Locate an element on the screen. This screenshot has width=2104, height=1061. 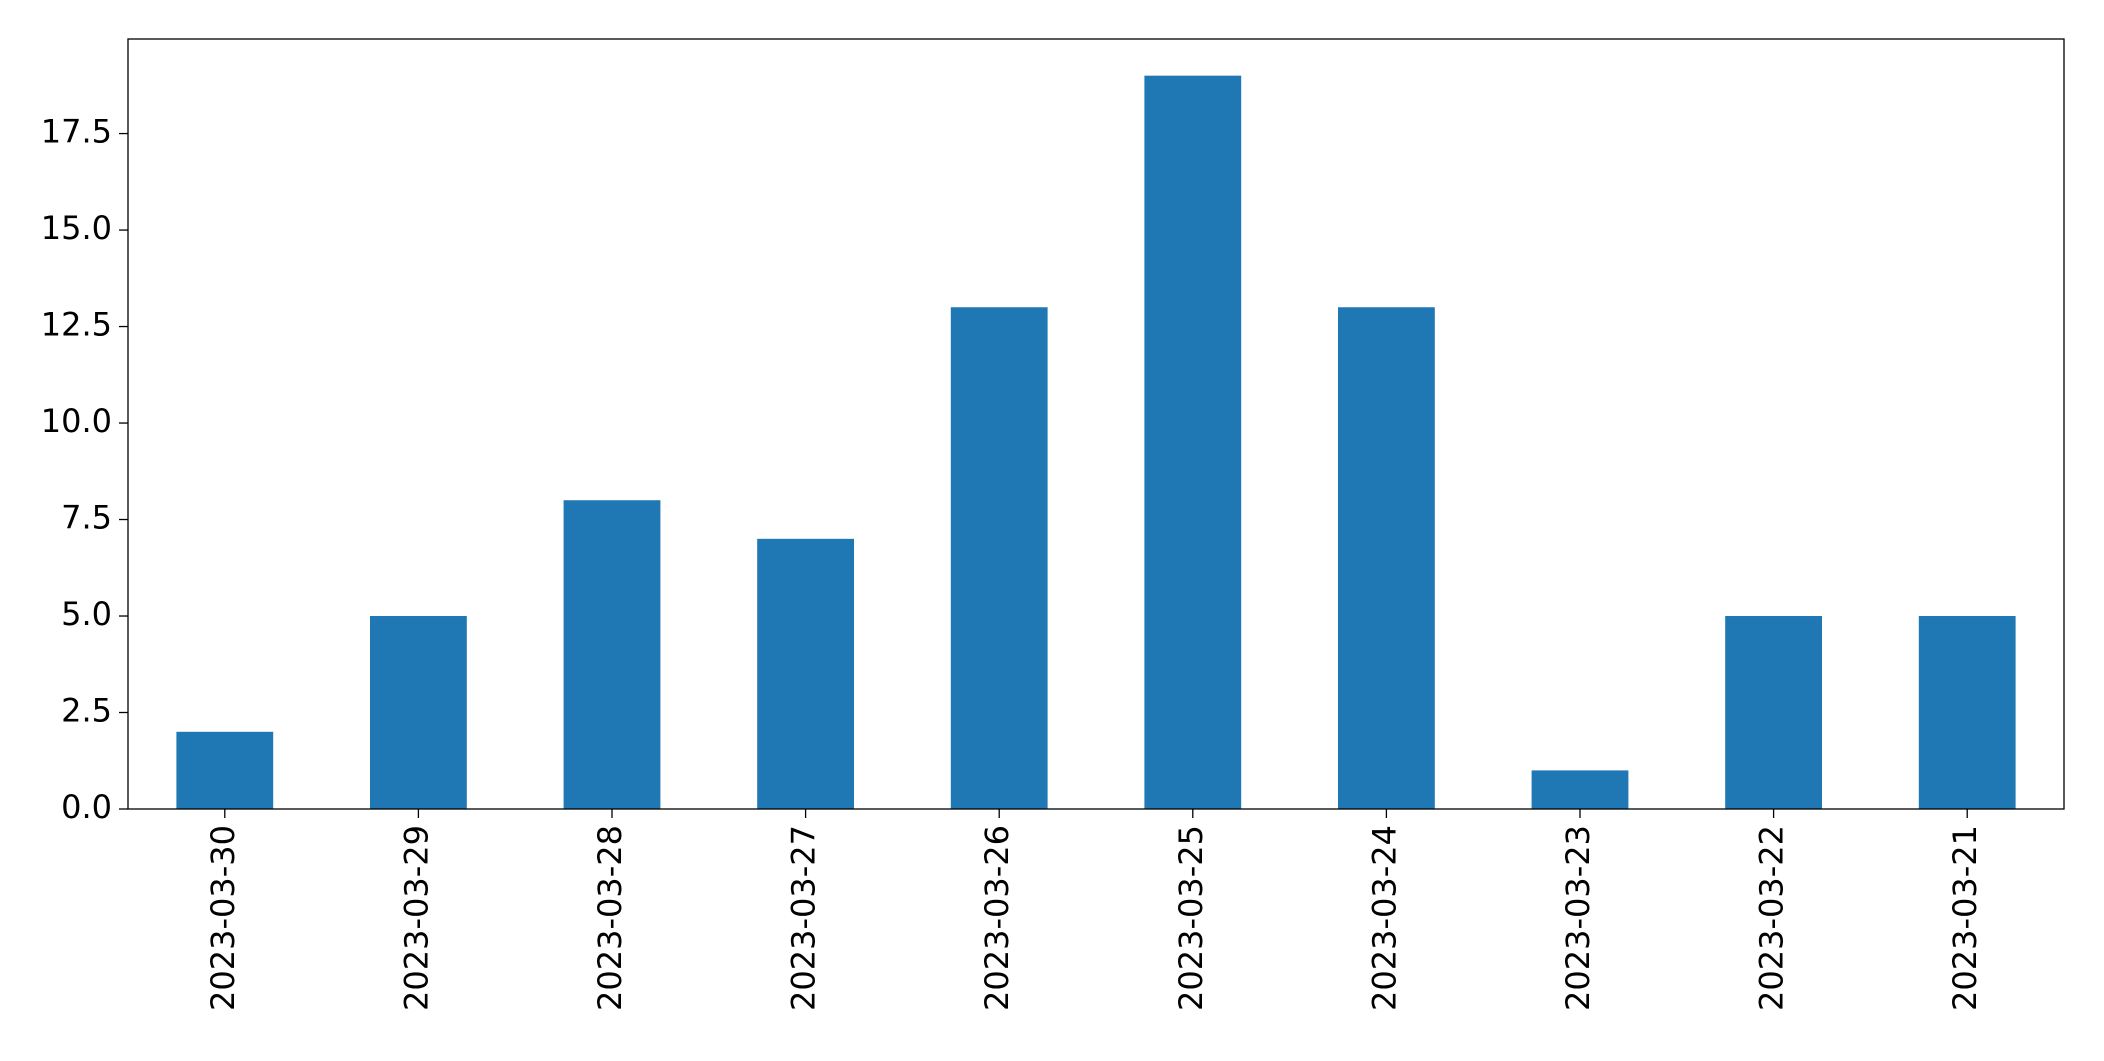
y-tick-label: 5.0 is located at coordinates (86, 614).